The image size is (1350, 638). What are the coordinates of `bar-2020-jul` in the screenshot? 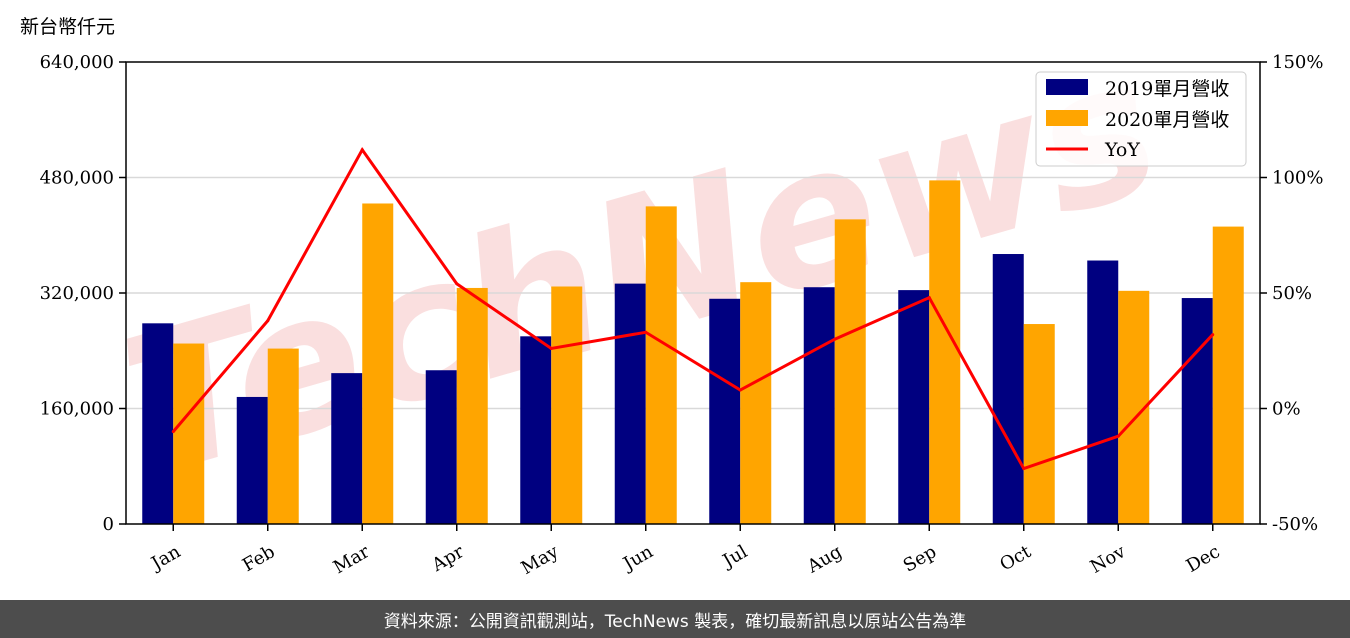 It's located at (756, 403).